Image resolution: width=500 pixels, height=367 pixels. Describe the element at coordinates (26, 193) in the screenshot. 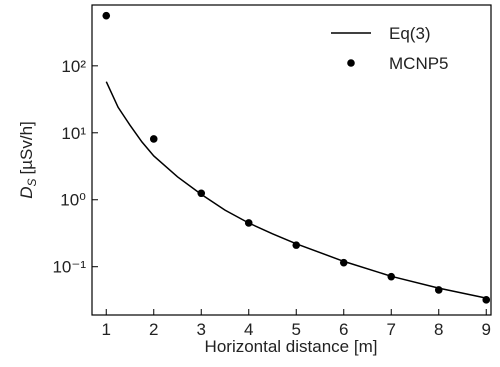

I see `y-label-main: D` at that location.